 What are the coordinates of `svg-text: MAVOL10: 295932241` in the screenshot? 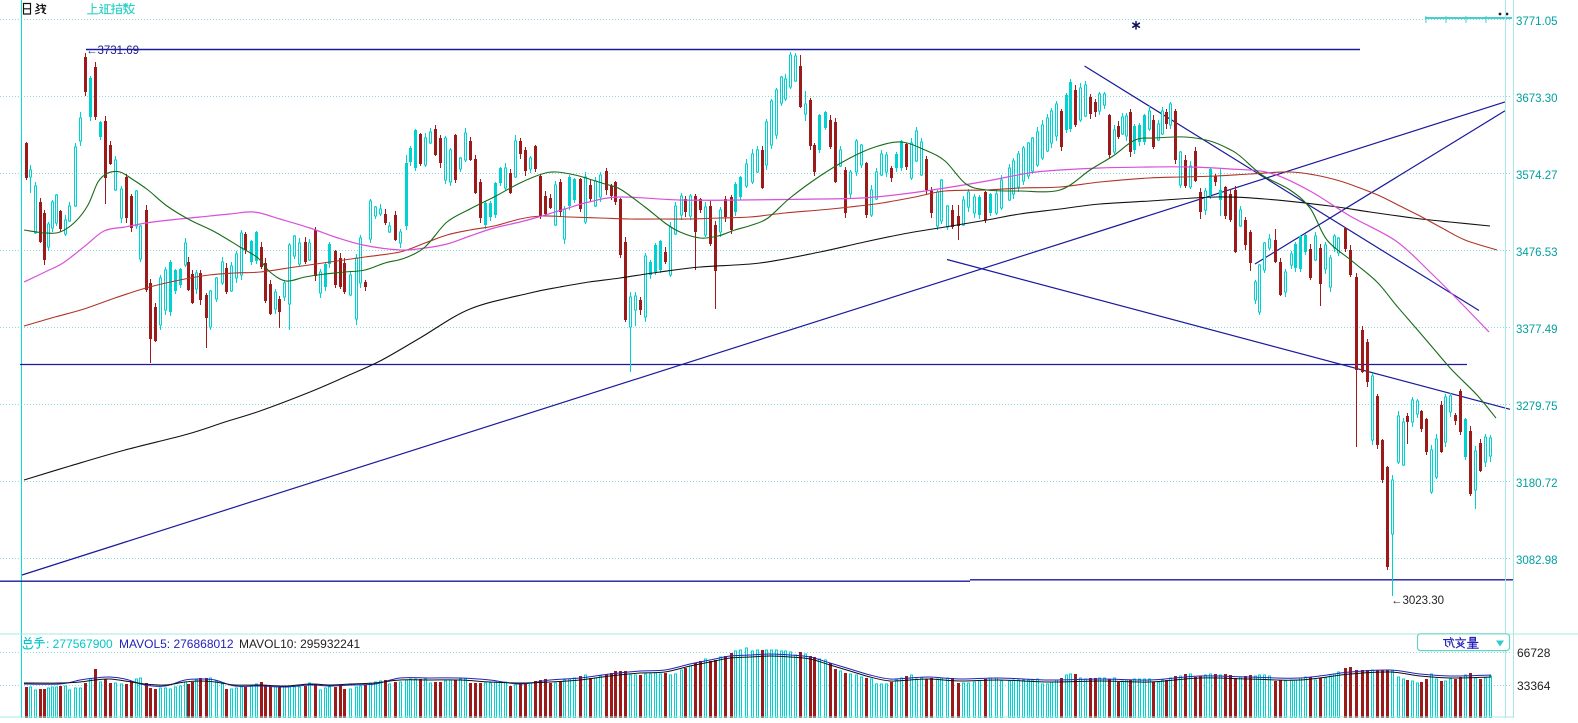 It's located at (300, 644).